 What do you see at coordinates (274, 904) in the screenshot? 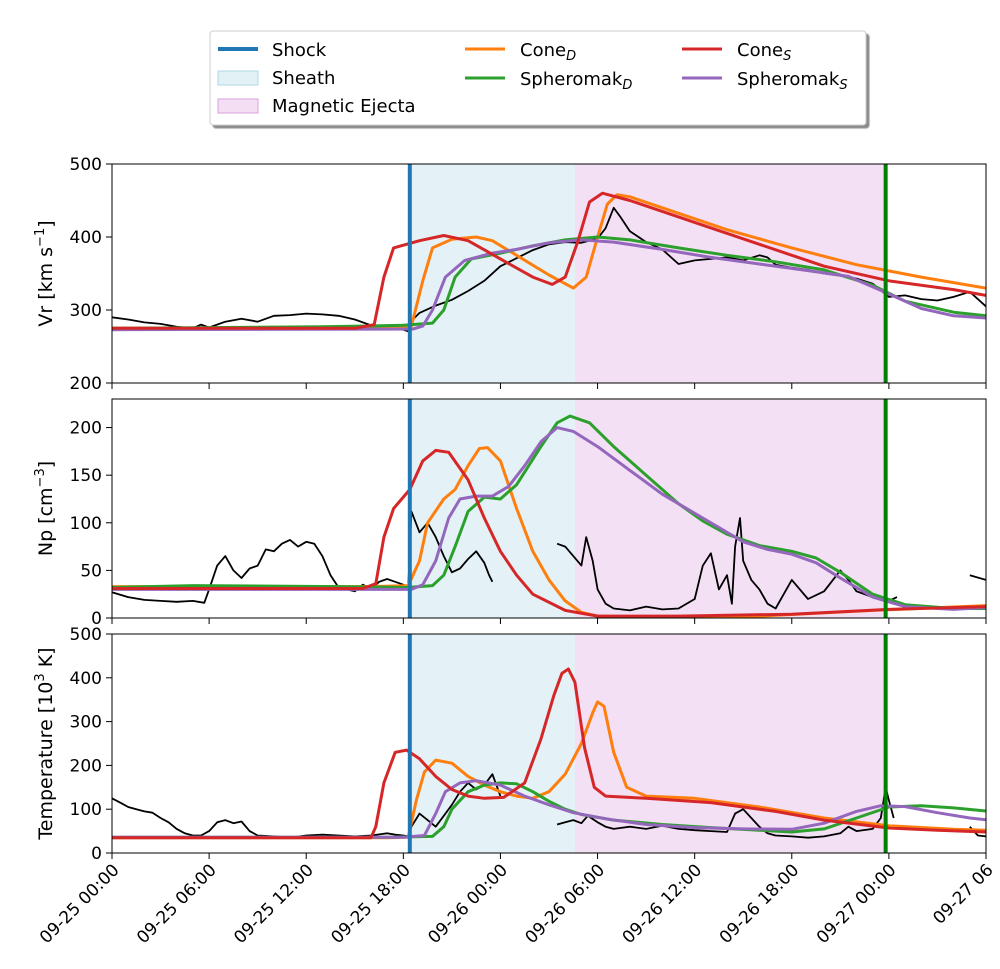
I see `x-tick-label: 09-25 12:00` at bounding box center [274, 904].